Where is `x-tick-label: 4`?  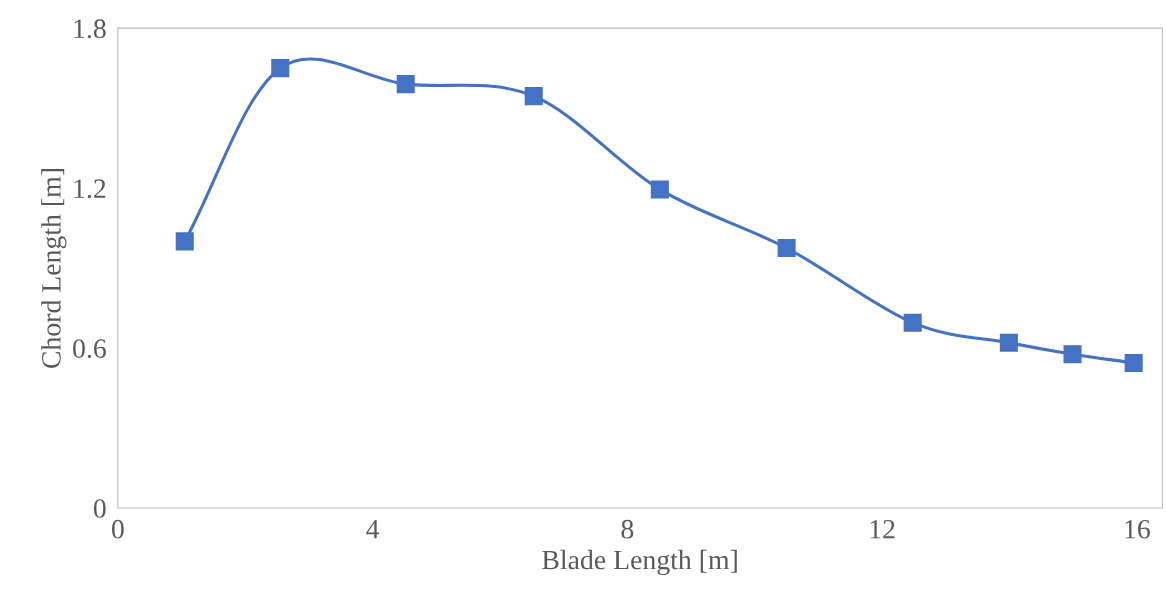 x-tick-label: 4 is located at coordinates (373, 529).